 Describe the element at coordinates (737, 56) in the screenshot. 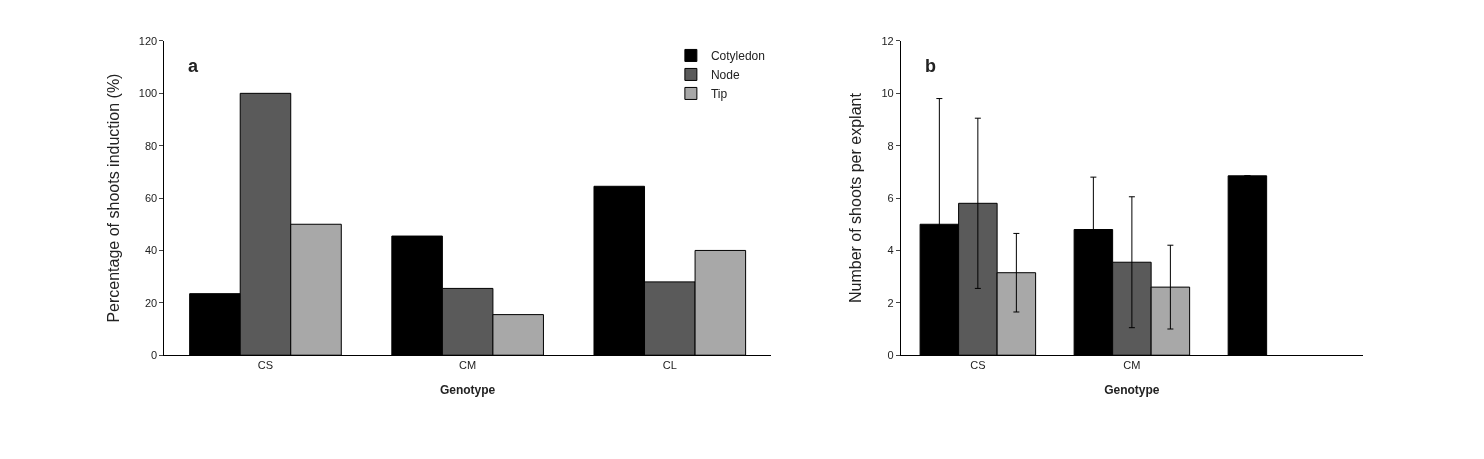

I see `legend-label: Cotyledon` at that location.